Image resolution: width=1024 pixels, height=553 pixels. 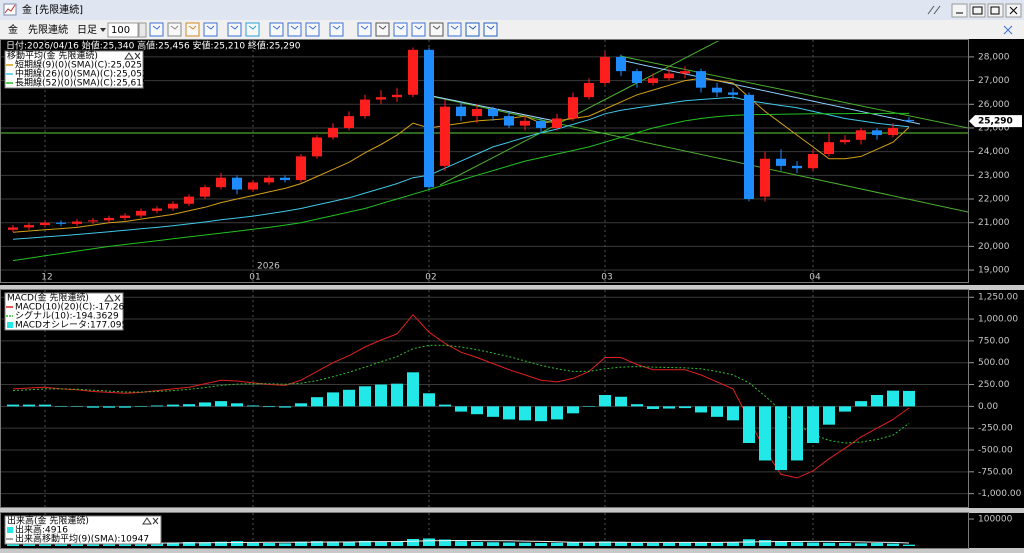 I want to click on last-price-label: 25,290, so click(x=995, y=122).